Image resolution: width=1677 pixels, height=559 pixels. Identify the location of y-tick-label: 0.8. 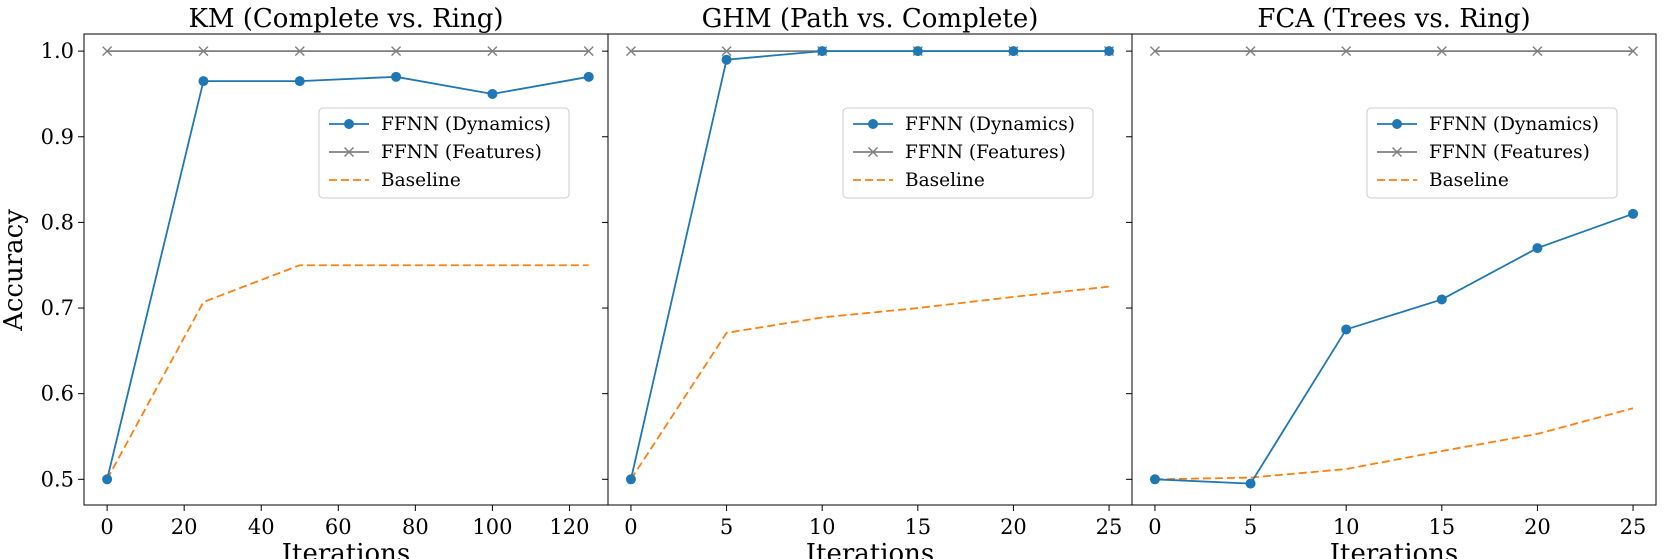
(57, 222).